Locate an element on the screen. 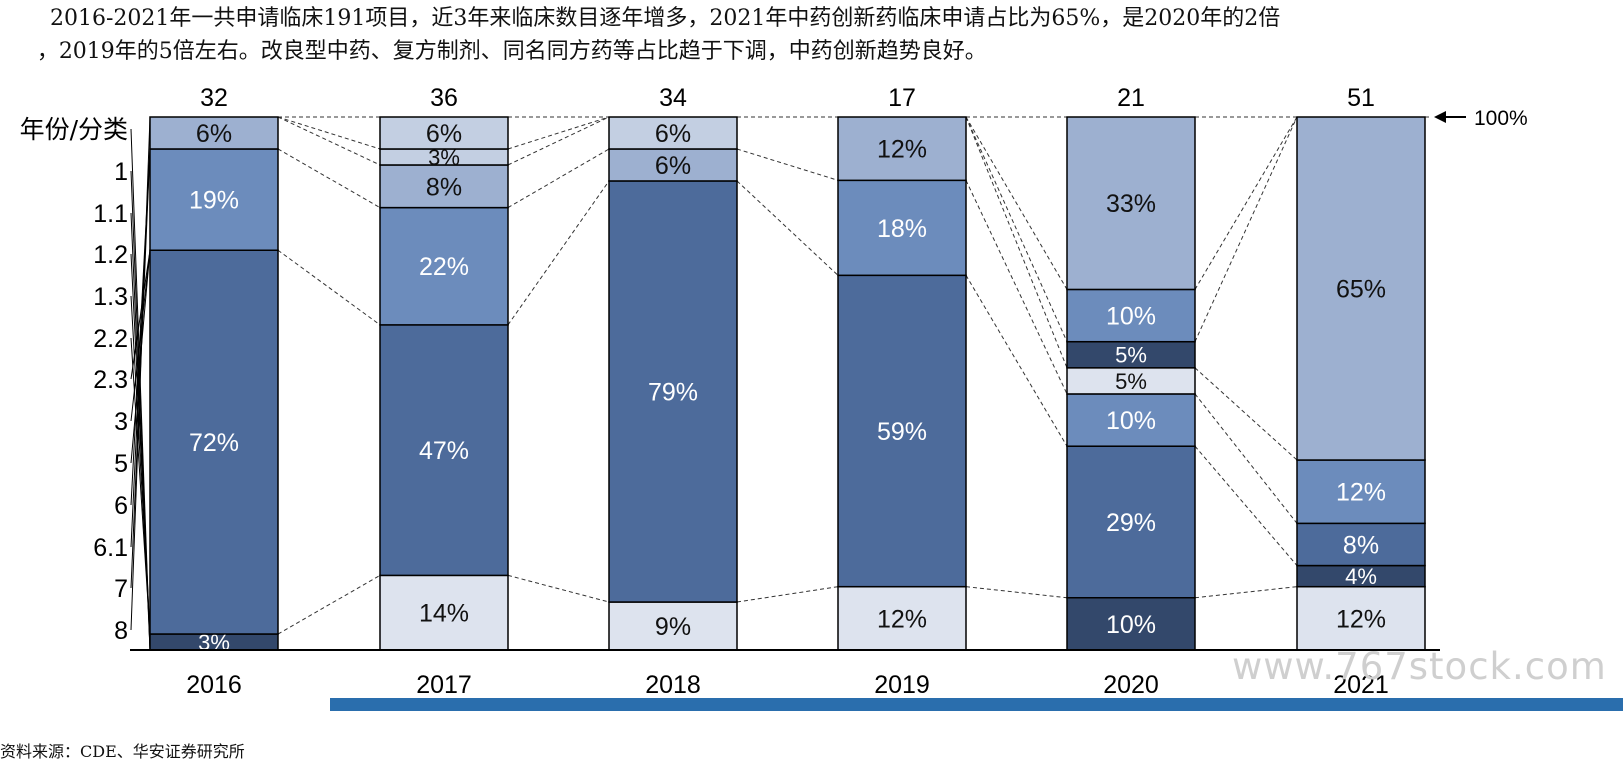 This screenshot has width=1623, height=762. x-tick-label: 2019 is located at coordinates (902, 685).